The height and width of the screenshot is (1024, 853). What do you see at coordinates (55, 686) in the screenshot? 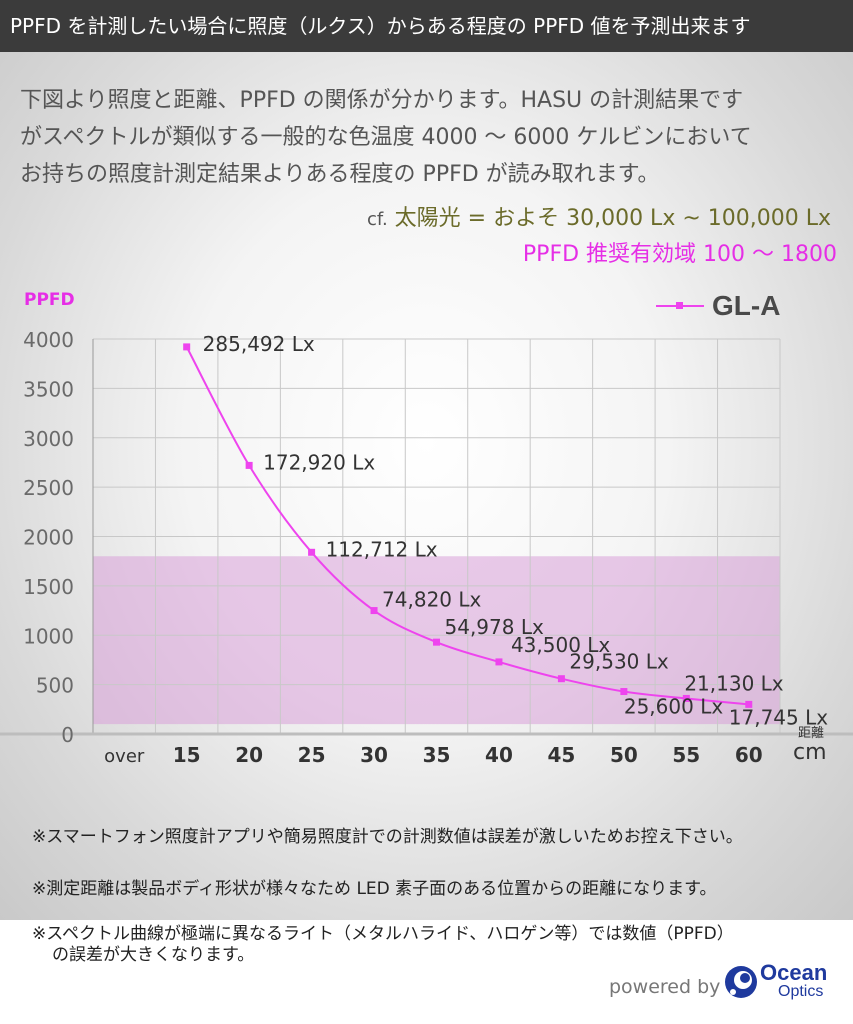
I see `y-tick-label: 500` at bounding box center [55, 686].